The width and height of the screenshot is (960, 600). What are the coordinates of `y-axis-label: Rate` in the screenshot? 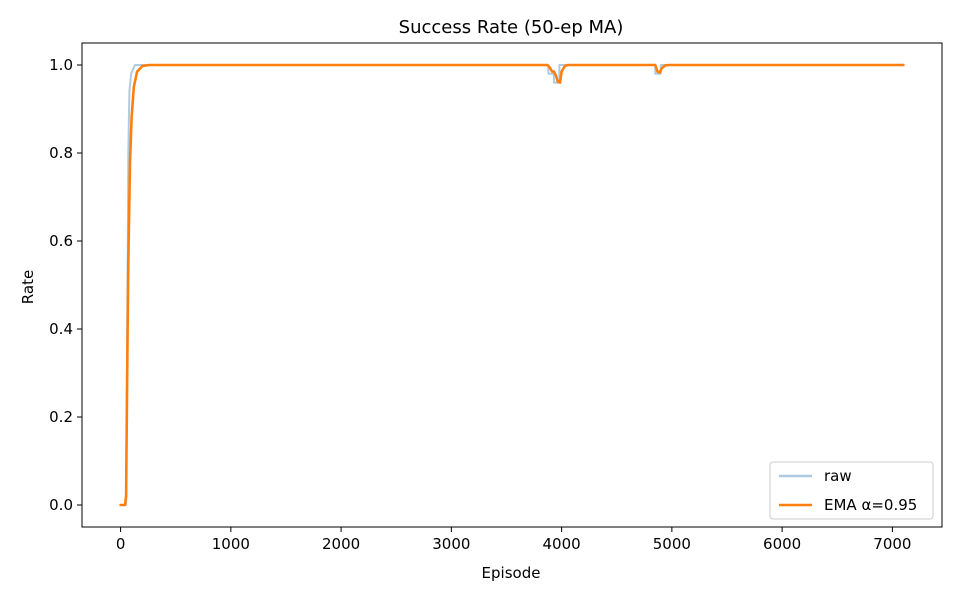 It's located at (28, 287).